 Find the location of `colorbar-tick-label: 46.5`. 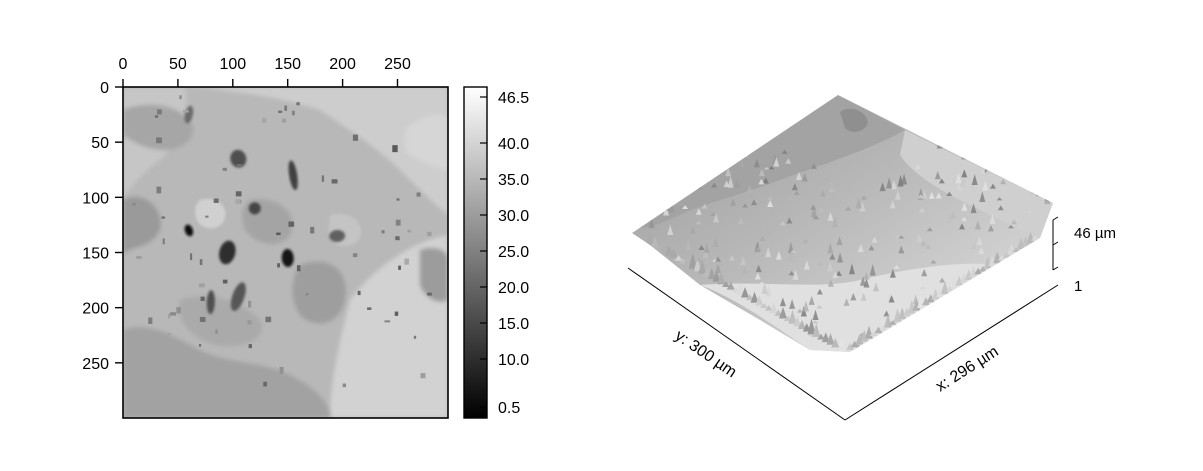

colorbar-tick-label: 46.5 is located at coordinates (513, 98).